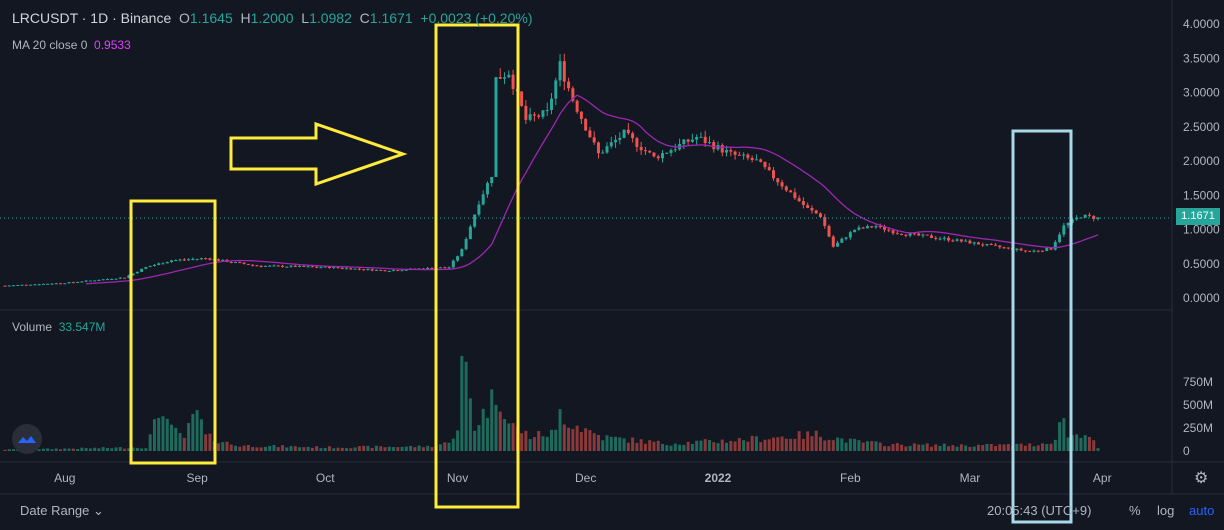 The height and width of the screenshot is (530, 1224). Describe the element at coordinates (55, 510) in the screenshot. I see `date-range-label: Date Range` at that location.